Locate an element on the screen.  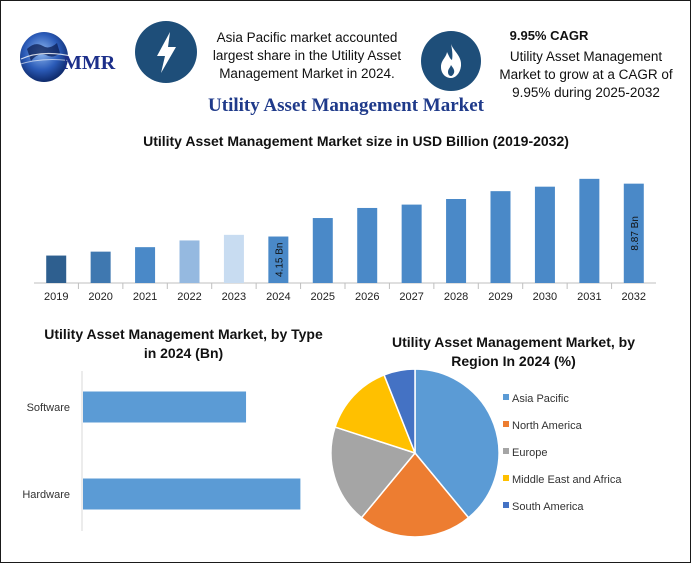
x-tick-label: 2023 is located at coordinates (234, 297).